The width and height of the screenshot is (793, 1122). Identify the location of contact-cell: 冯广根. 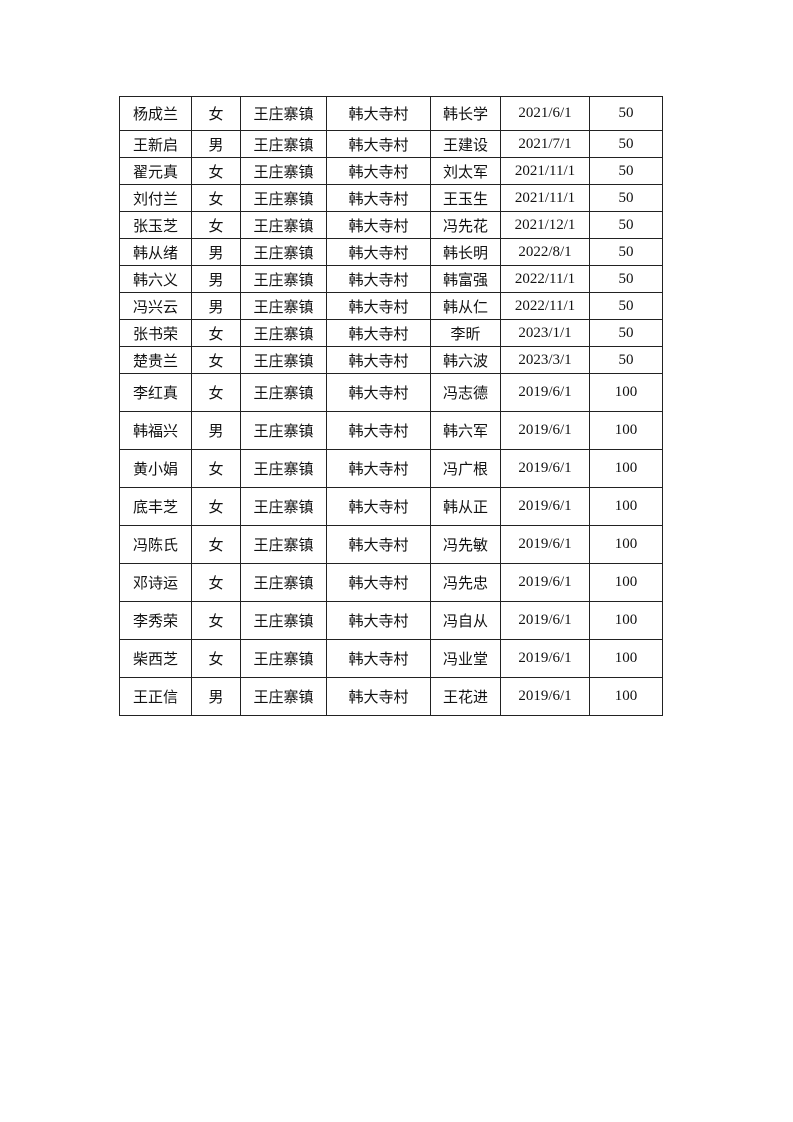
(465, 468).